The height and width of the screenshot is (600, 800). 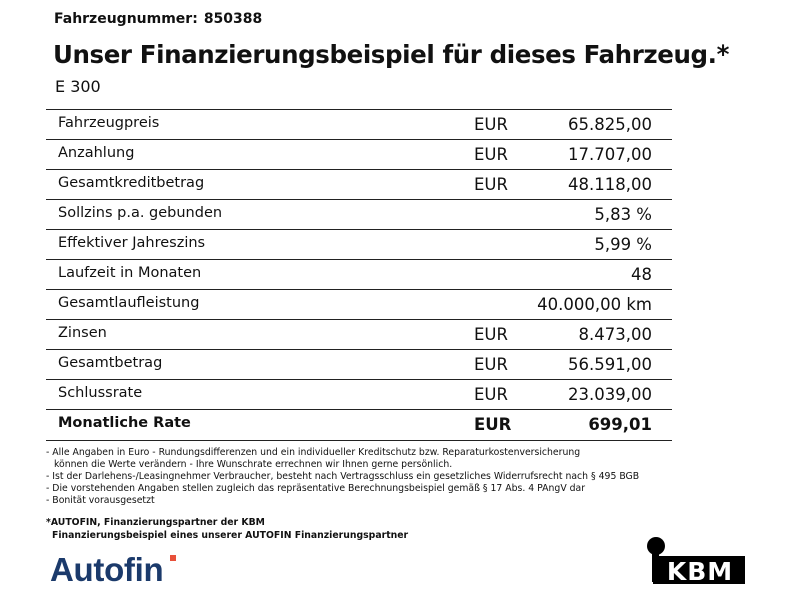 I want to click on row-value: 699,01, so click(x=620, y=424).